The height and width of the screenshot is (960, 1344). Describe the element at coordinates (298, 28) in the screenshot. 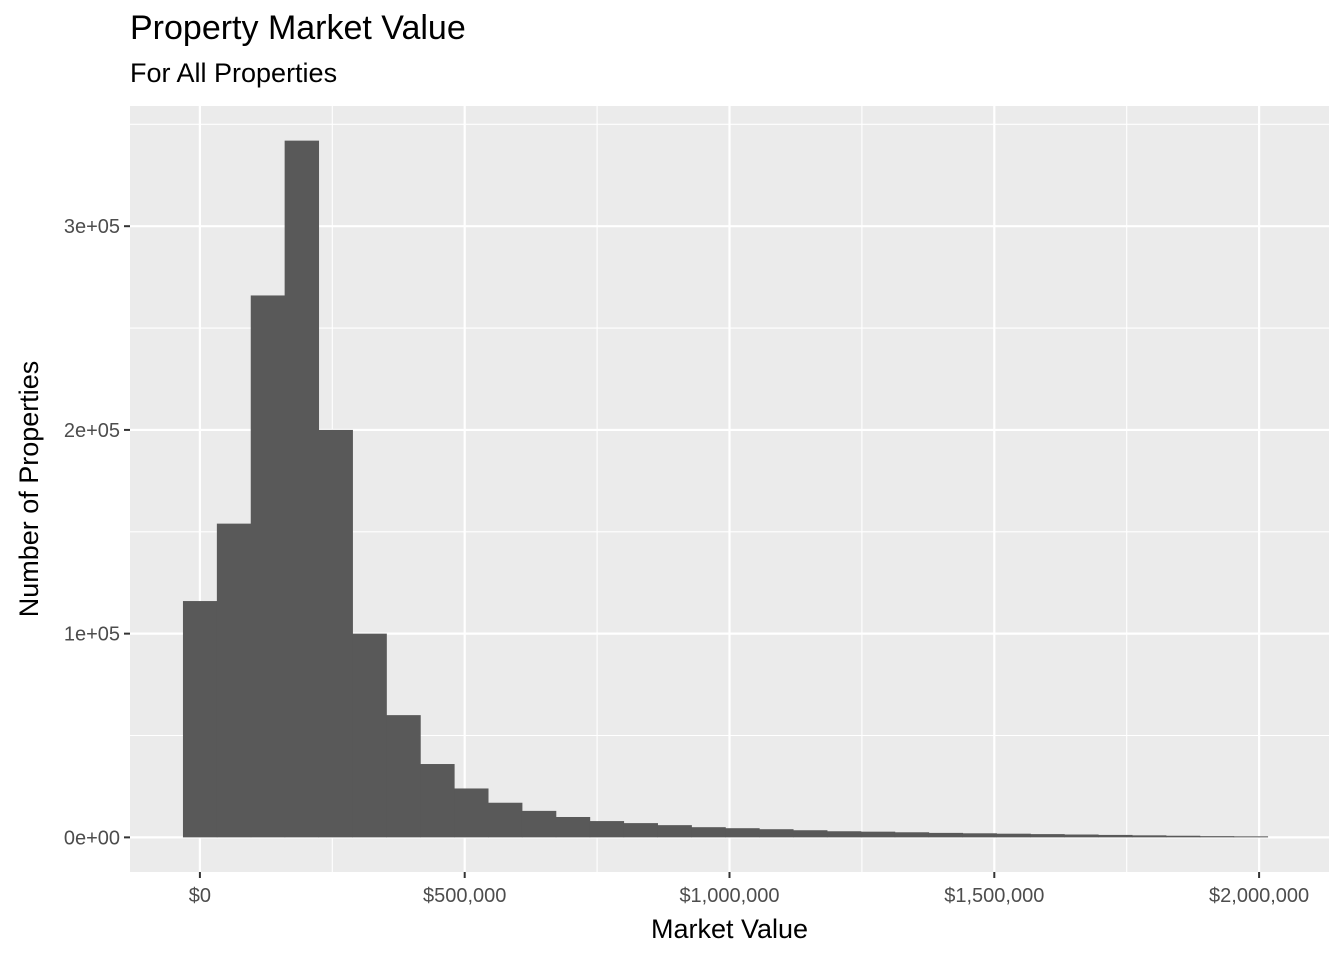

I see `chart-title: Property Market Value` at that location.